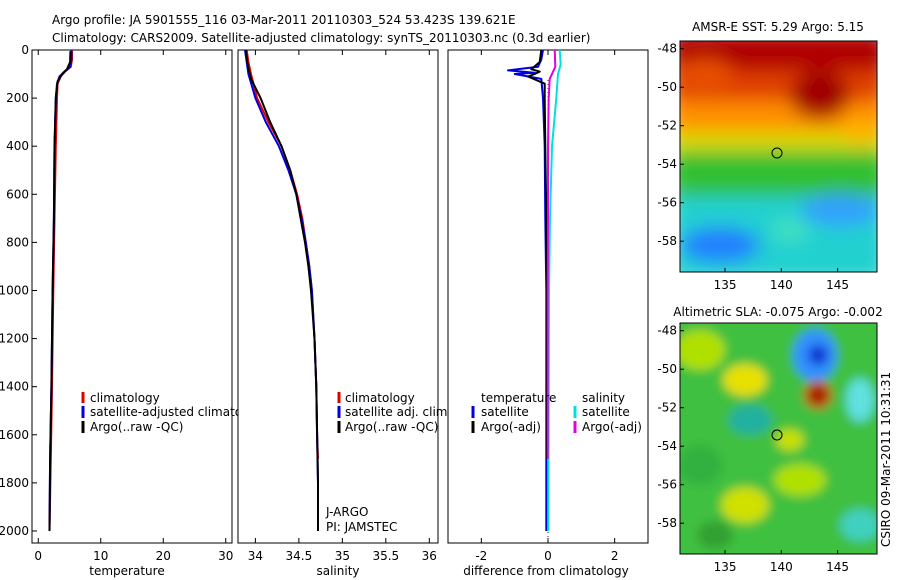  Describe the element at coordinates (667, 126) in the screenshot. I see `sst-ytick-label: -52` at that location.